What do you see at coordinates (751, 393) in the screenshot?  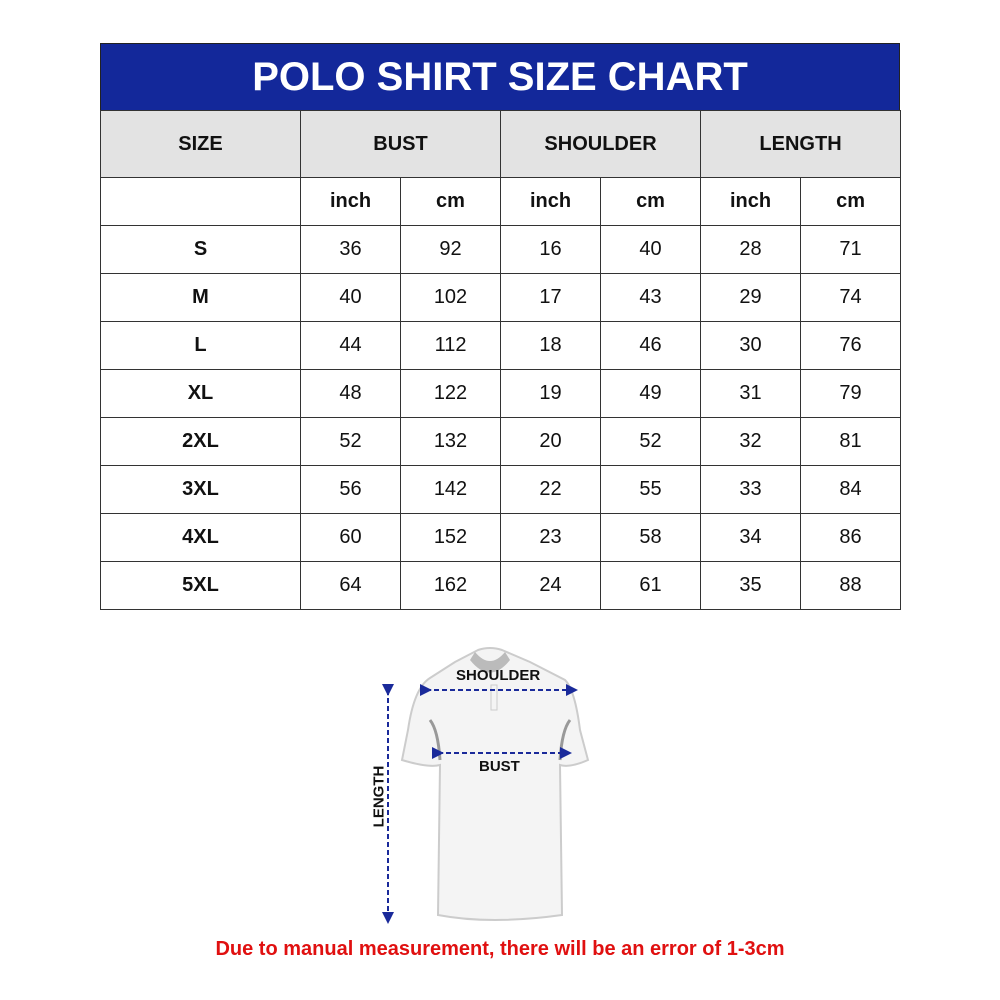 I see `value-cell: 31` at bounding box center [751, 393].